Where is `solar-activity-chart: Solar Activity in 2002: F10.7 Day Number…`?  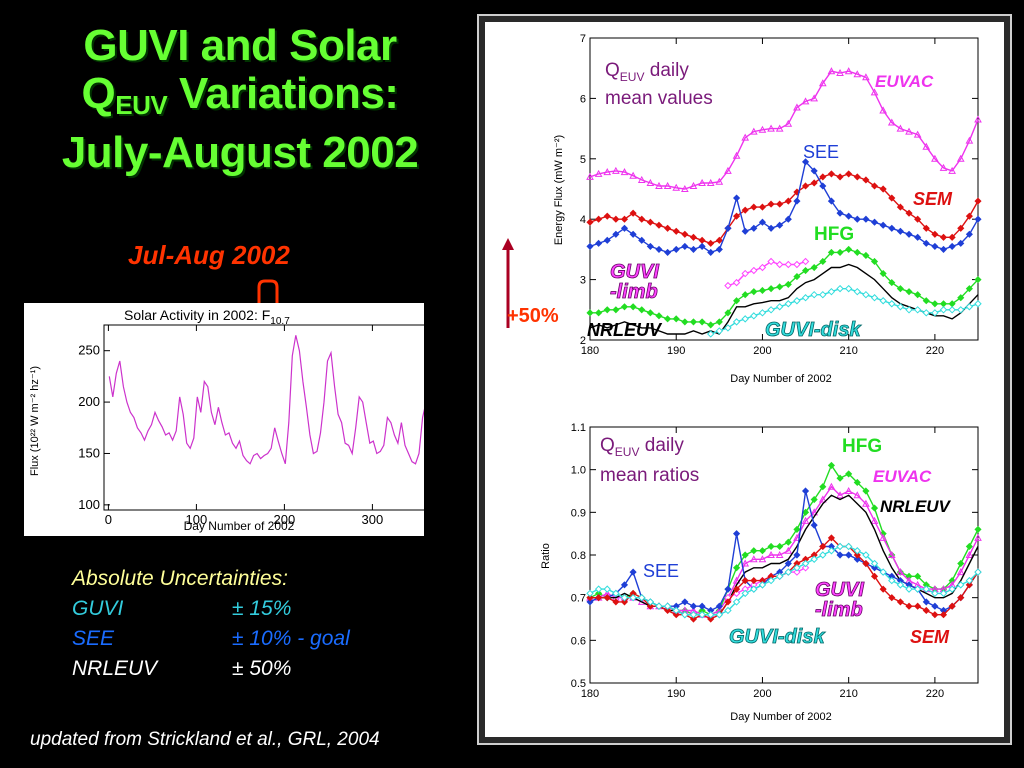
solar-activity-chart: Solar Activity in 2002: F10.7 Day Number… is located at coordinates (232, 420).